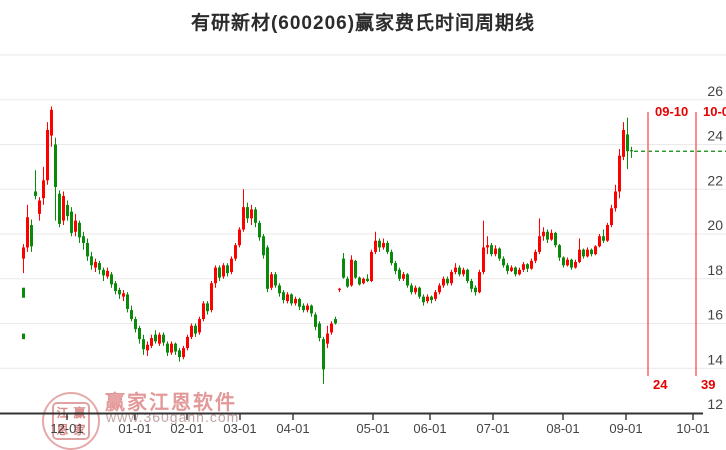  Describe the element at coordinates (562, 428) in the screenshot. I see `x-axis-tick-label: 08-01` at that location.